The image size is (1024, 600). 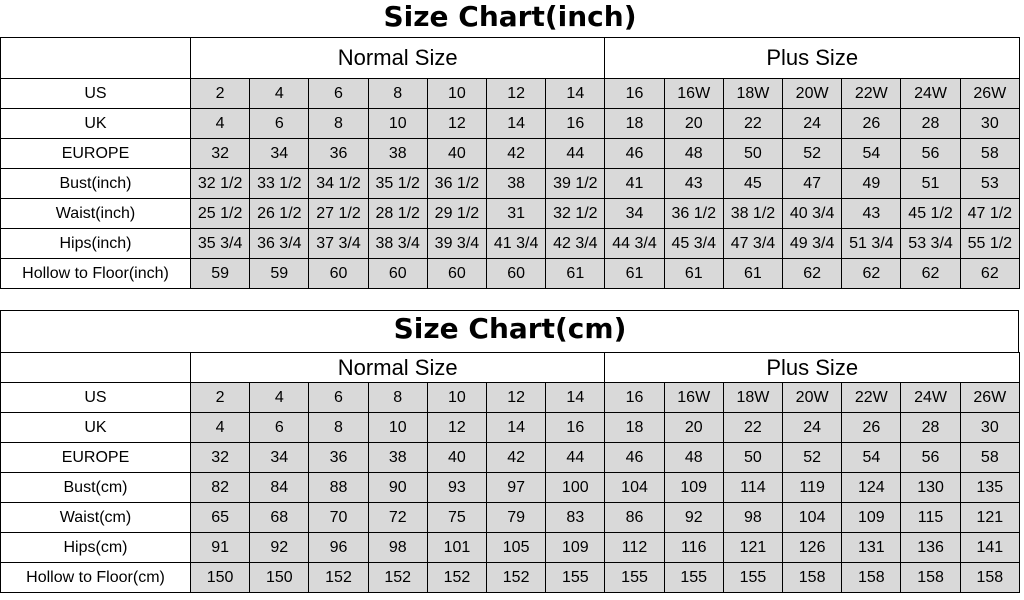 What do you see at coordinates (95, 547) in the screenshot?
I see `row-label: Hips(cm)` at bounding box center [95, 547].